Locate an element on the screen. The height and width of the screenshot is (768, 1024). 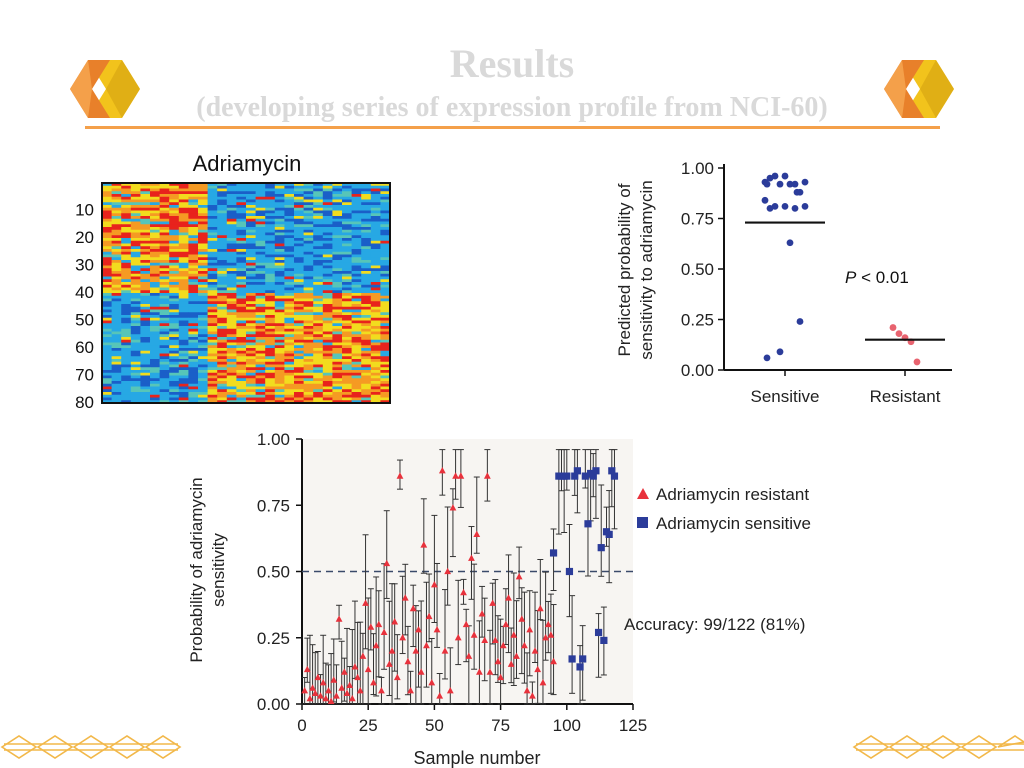
dot-plot-point is located at coordinates (899, 334).